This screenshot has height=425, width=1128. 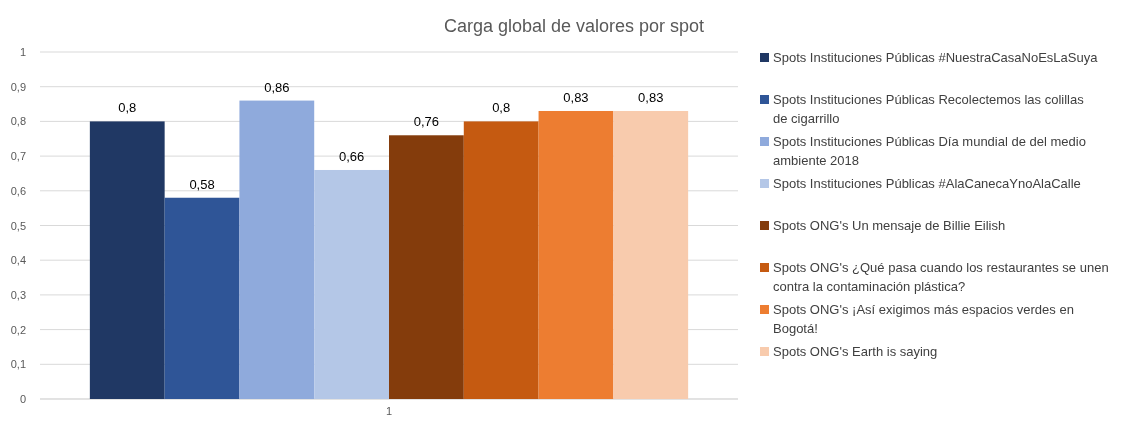 What do you see at coordinates (22, 399) in the screenshot?
I see `y-tick-label: 0` at bounding box center [22, 399].